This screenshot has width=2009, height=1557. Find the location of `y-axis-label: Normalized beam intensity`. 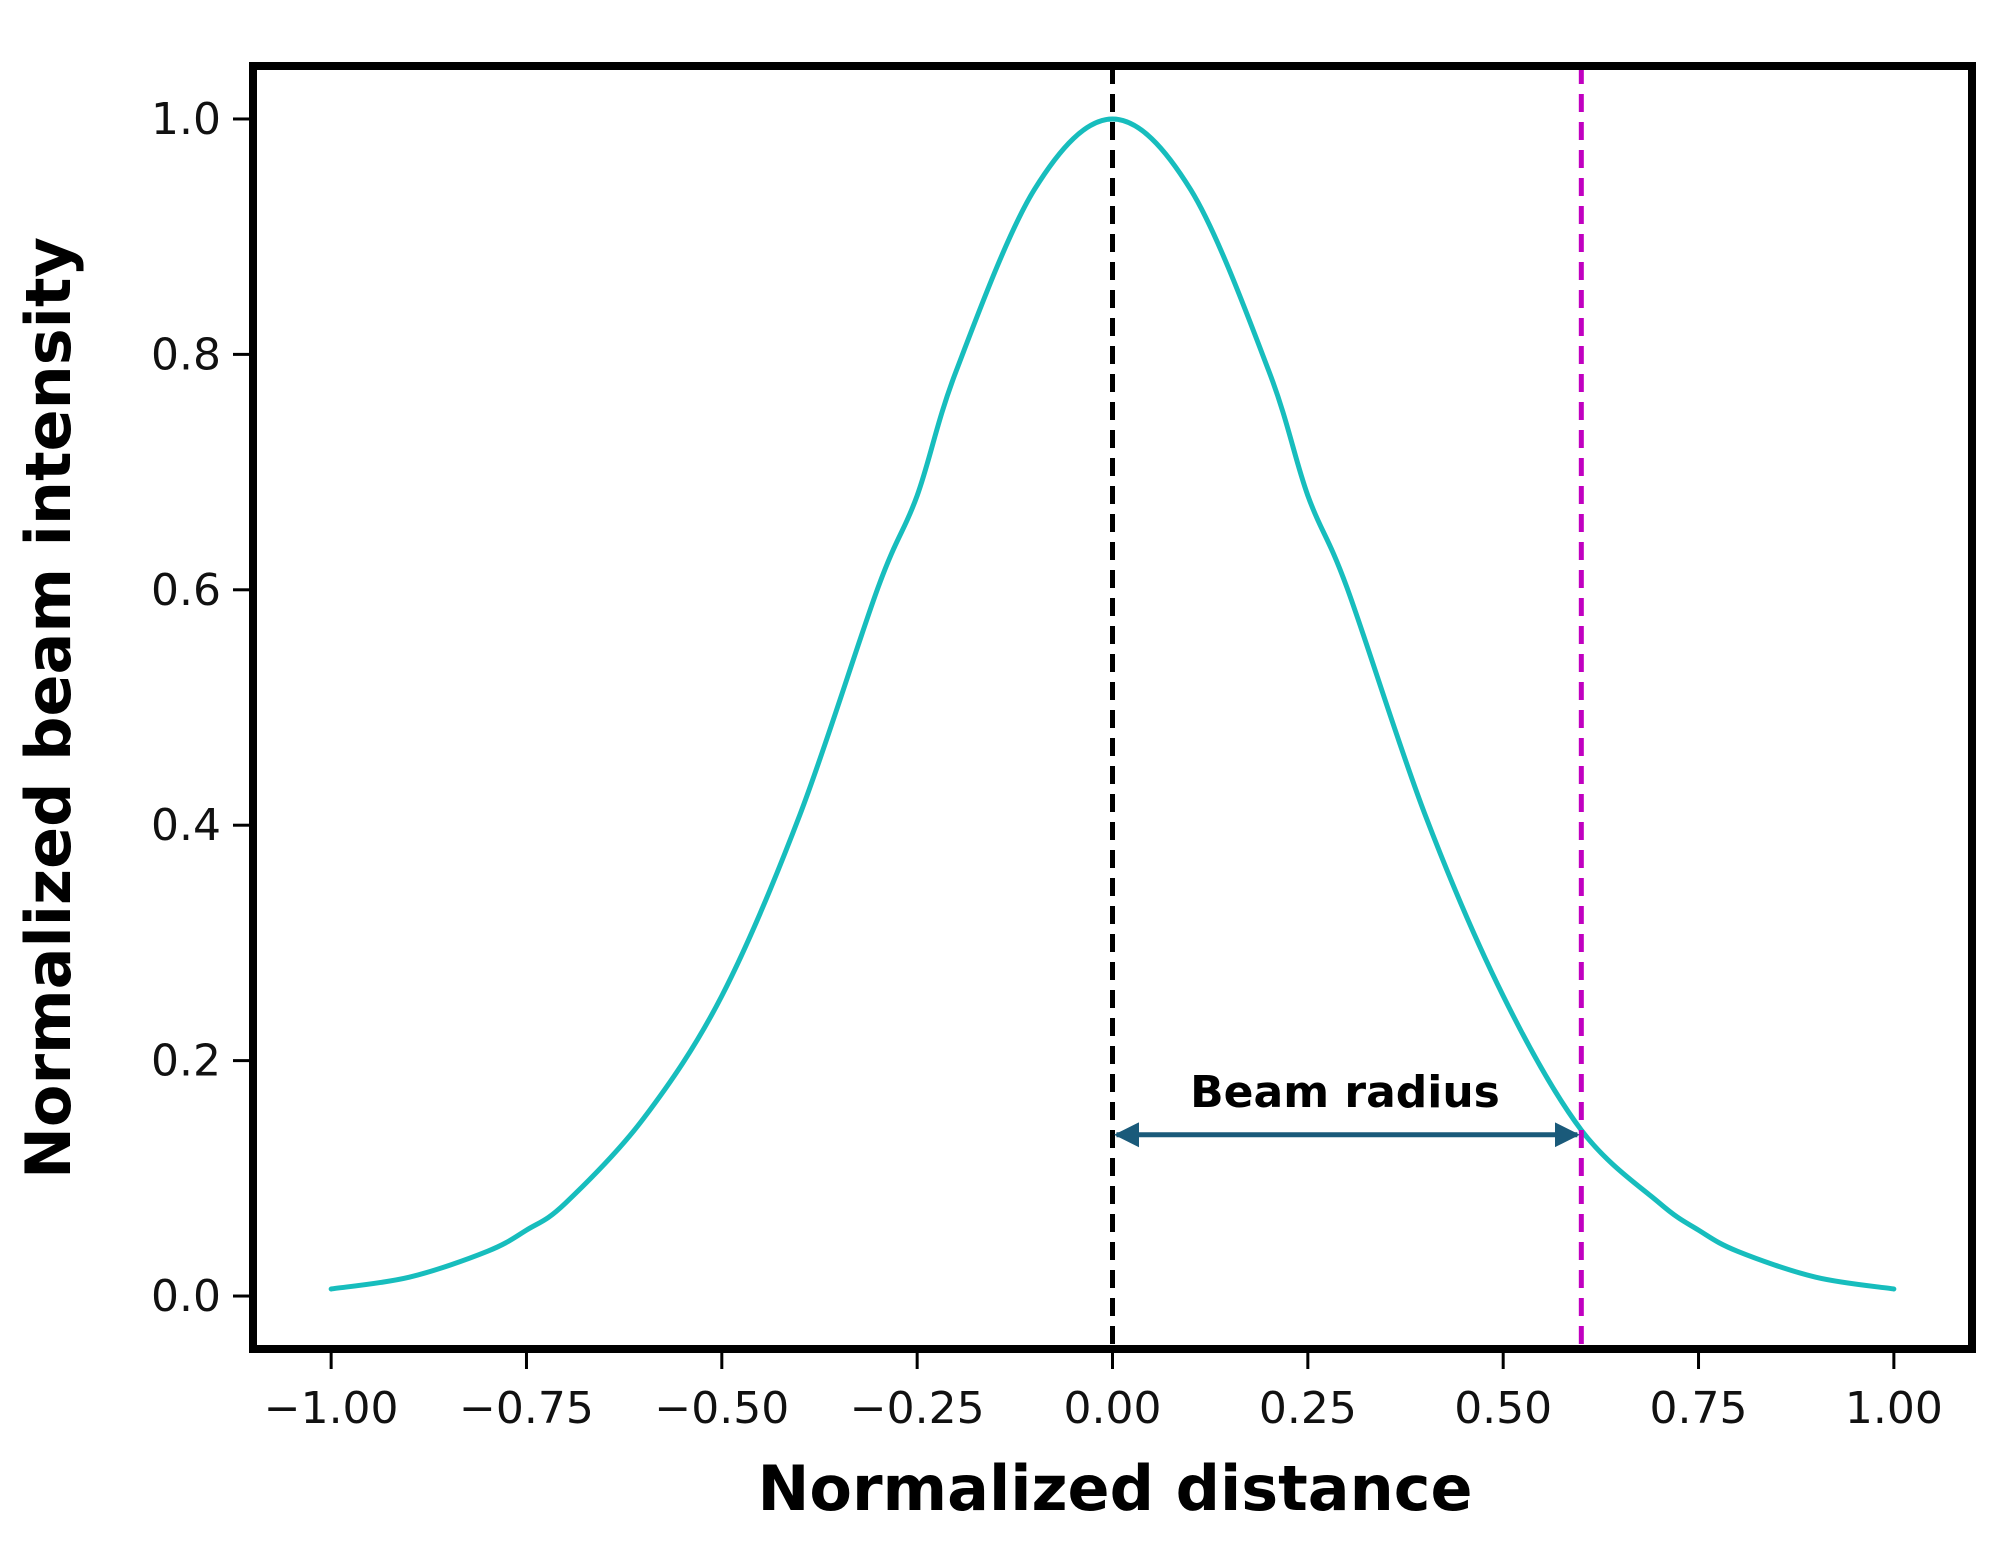

y-axis-label: Normalized beam intensity is located at coordinates (48, 708).